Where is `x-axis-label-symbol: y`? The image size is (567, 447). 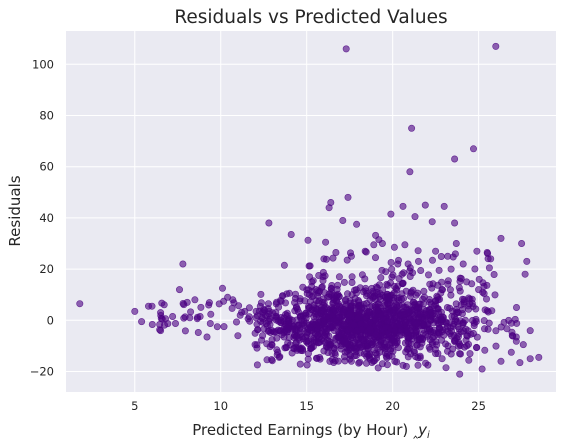 x-axis-label-symbol: y is located at coordinates (422, 430).